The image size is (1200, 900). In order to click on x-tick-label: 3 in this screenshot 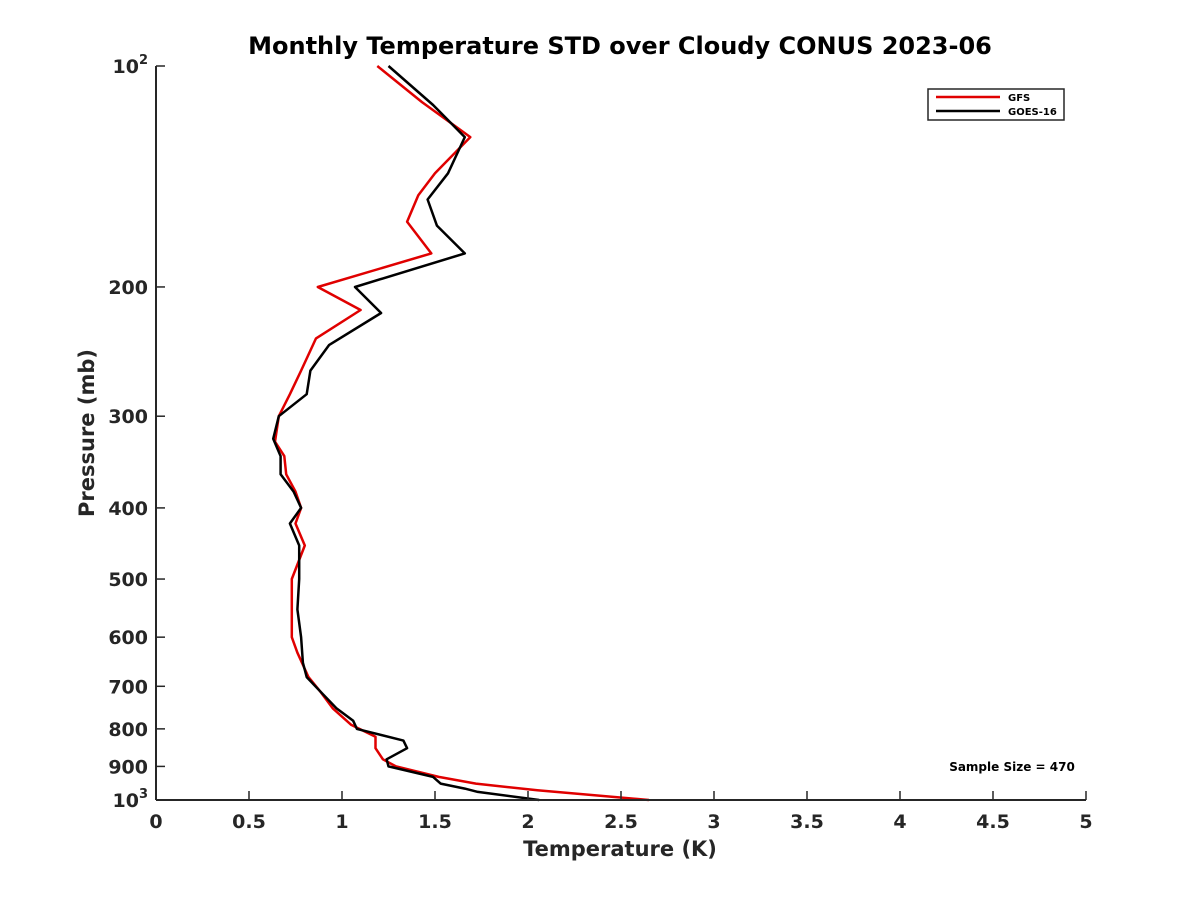, I will do `click(713, 822)`.